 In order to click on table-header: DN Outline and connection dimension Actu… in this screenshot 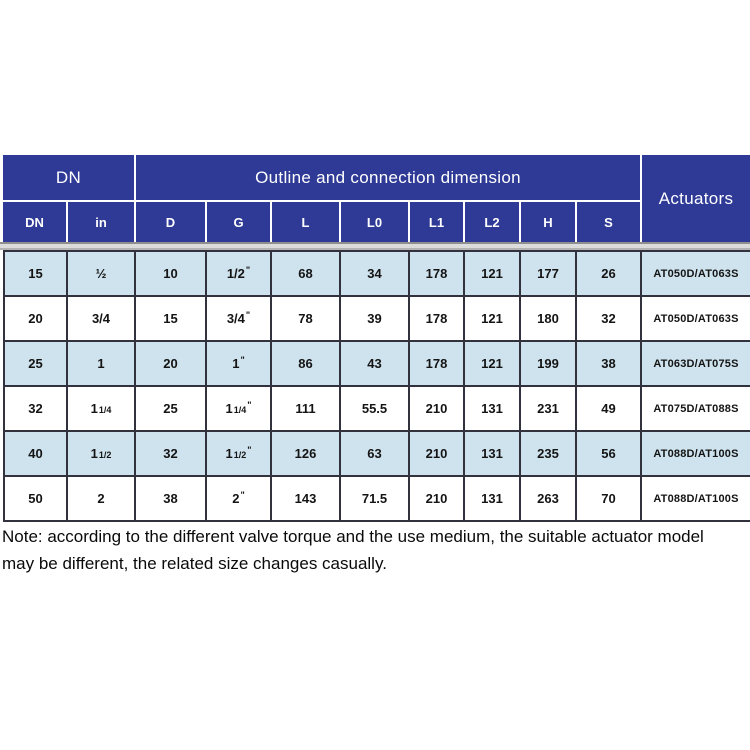, I will do `click(376, 198)`.